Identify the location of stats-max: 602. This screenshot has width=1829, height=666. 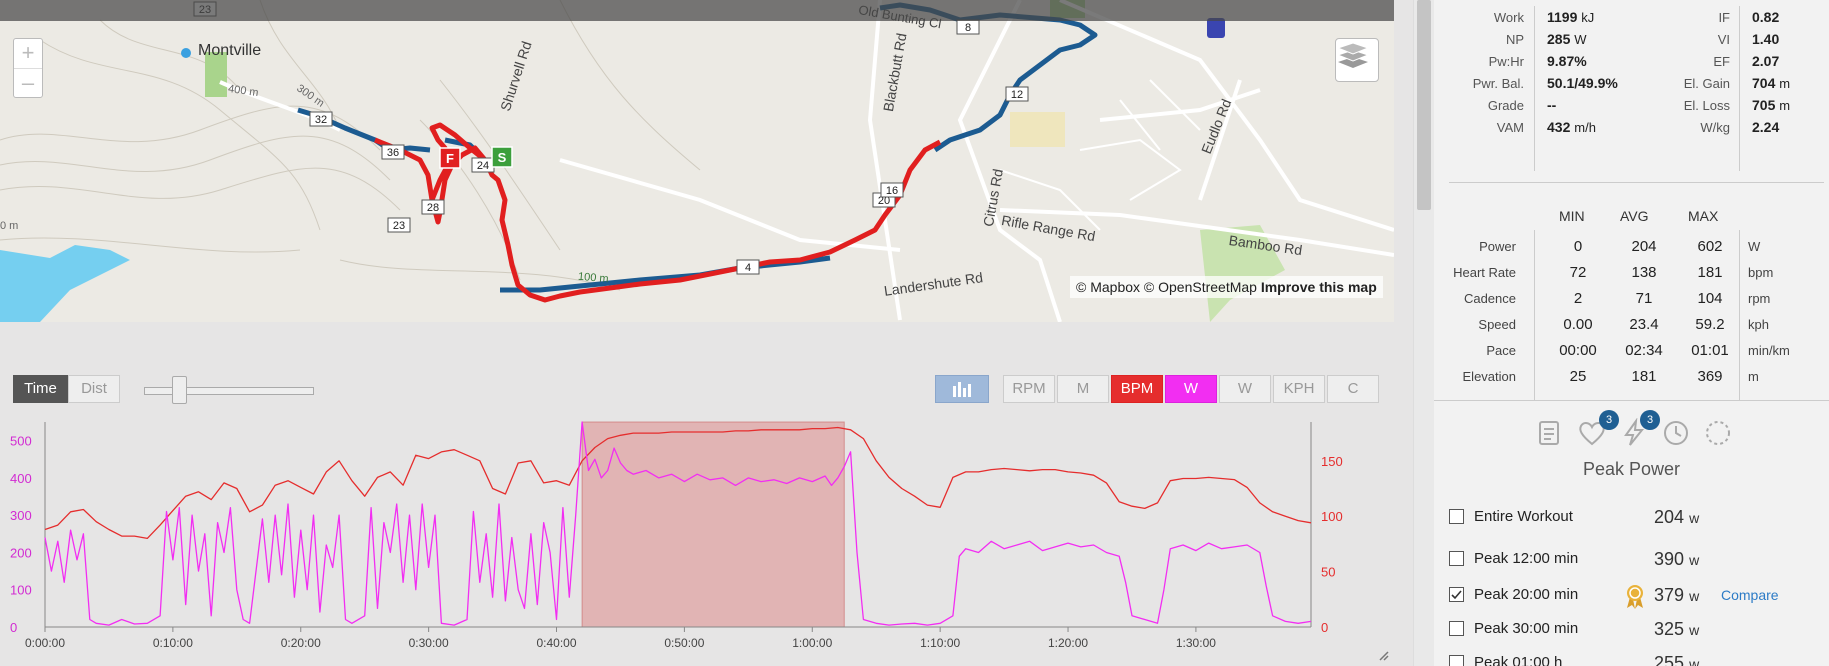
(1710, 246).